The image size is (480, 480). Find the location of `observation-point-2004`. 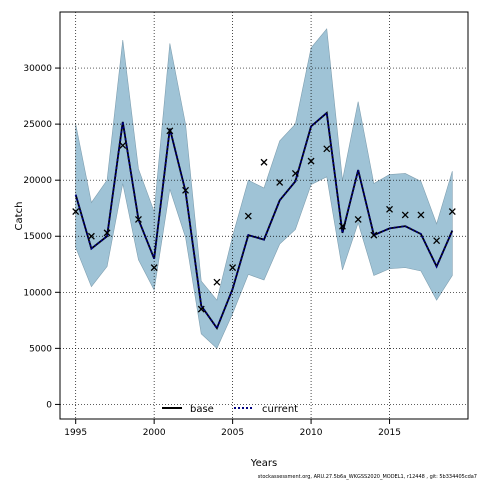

observation-point-2004 is located at coordinates (217, 282).